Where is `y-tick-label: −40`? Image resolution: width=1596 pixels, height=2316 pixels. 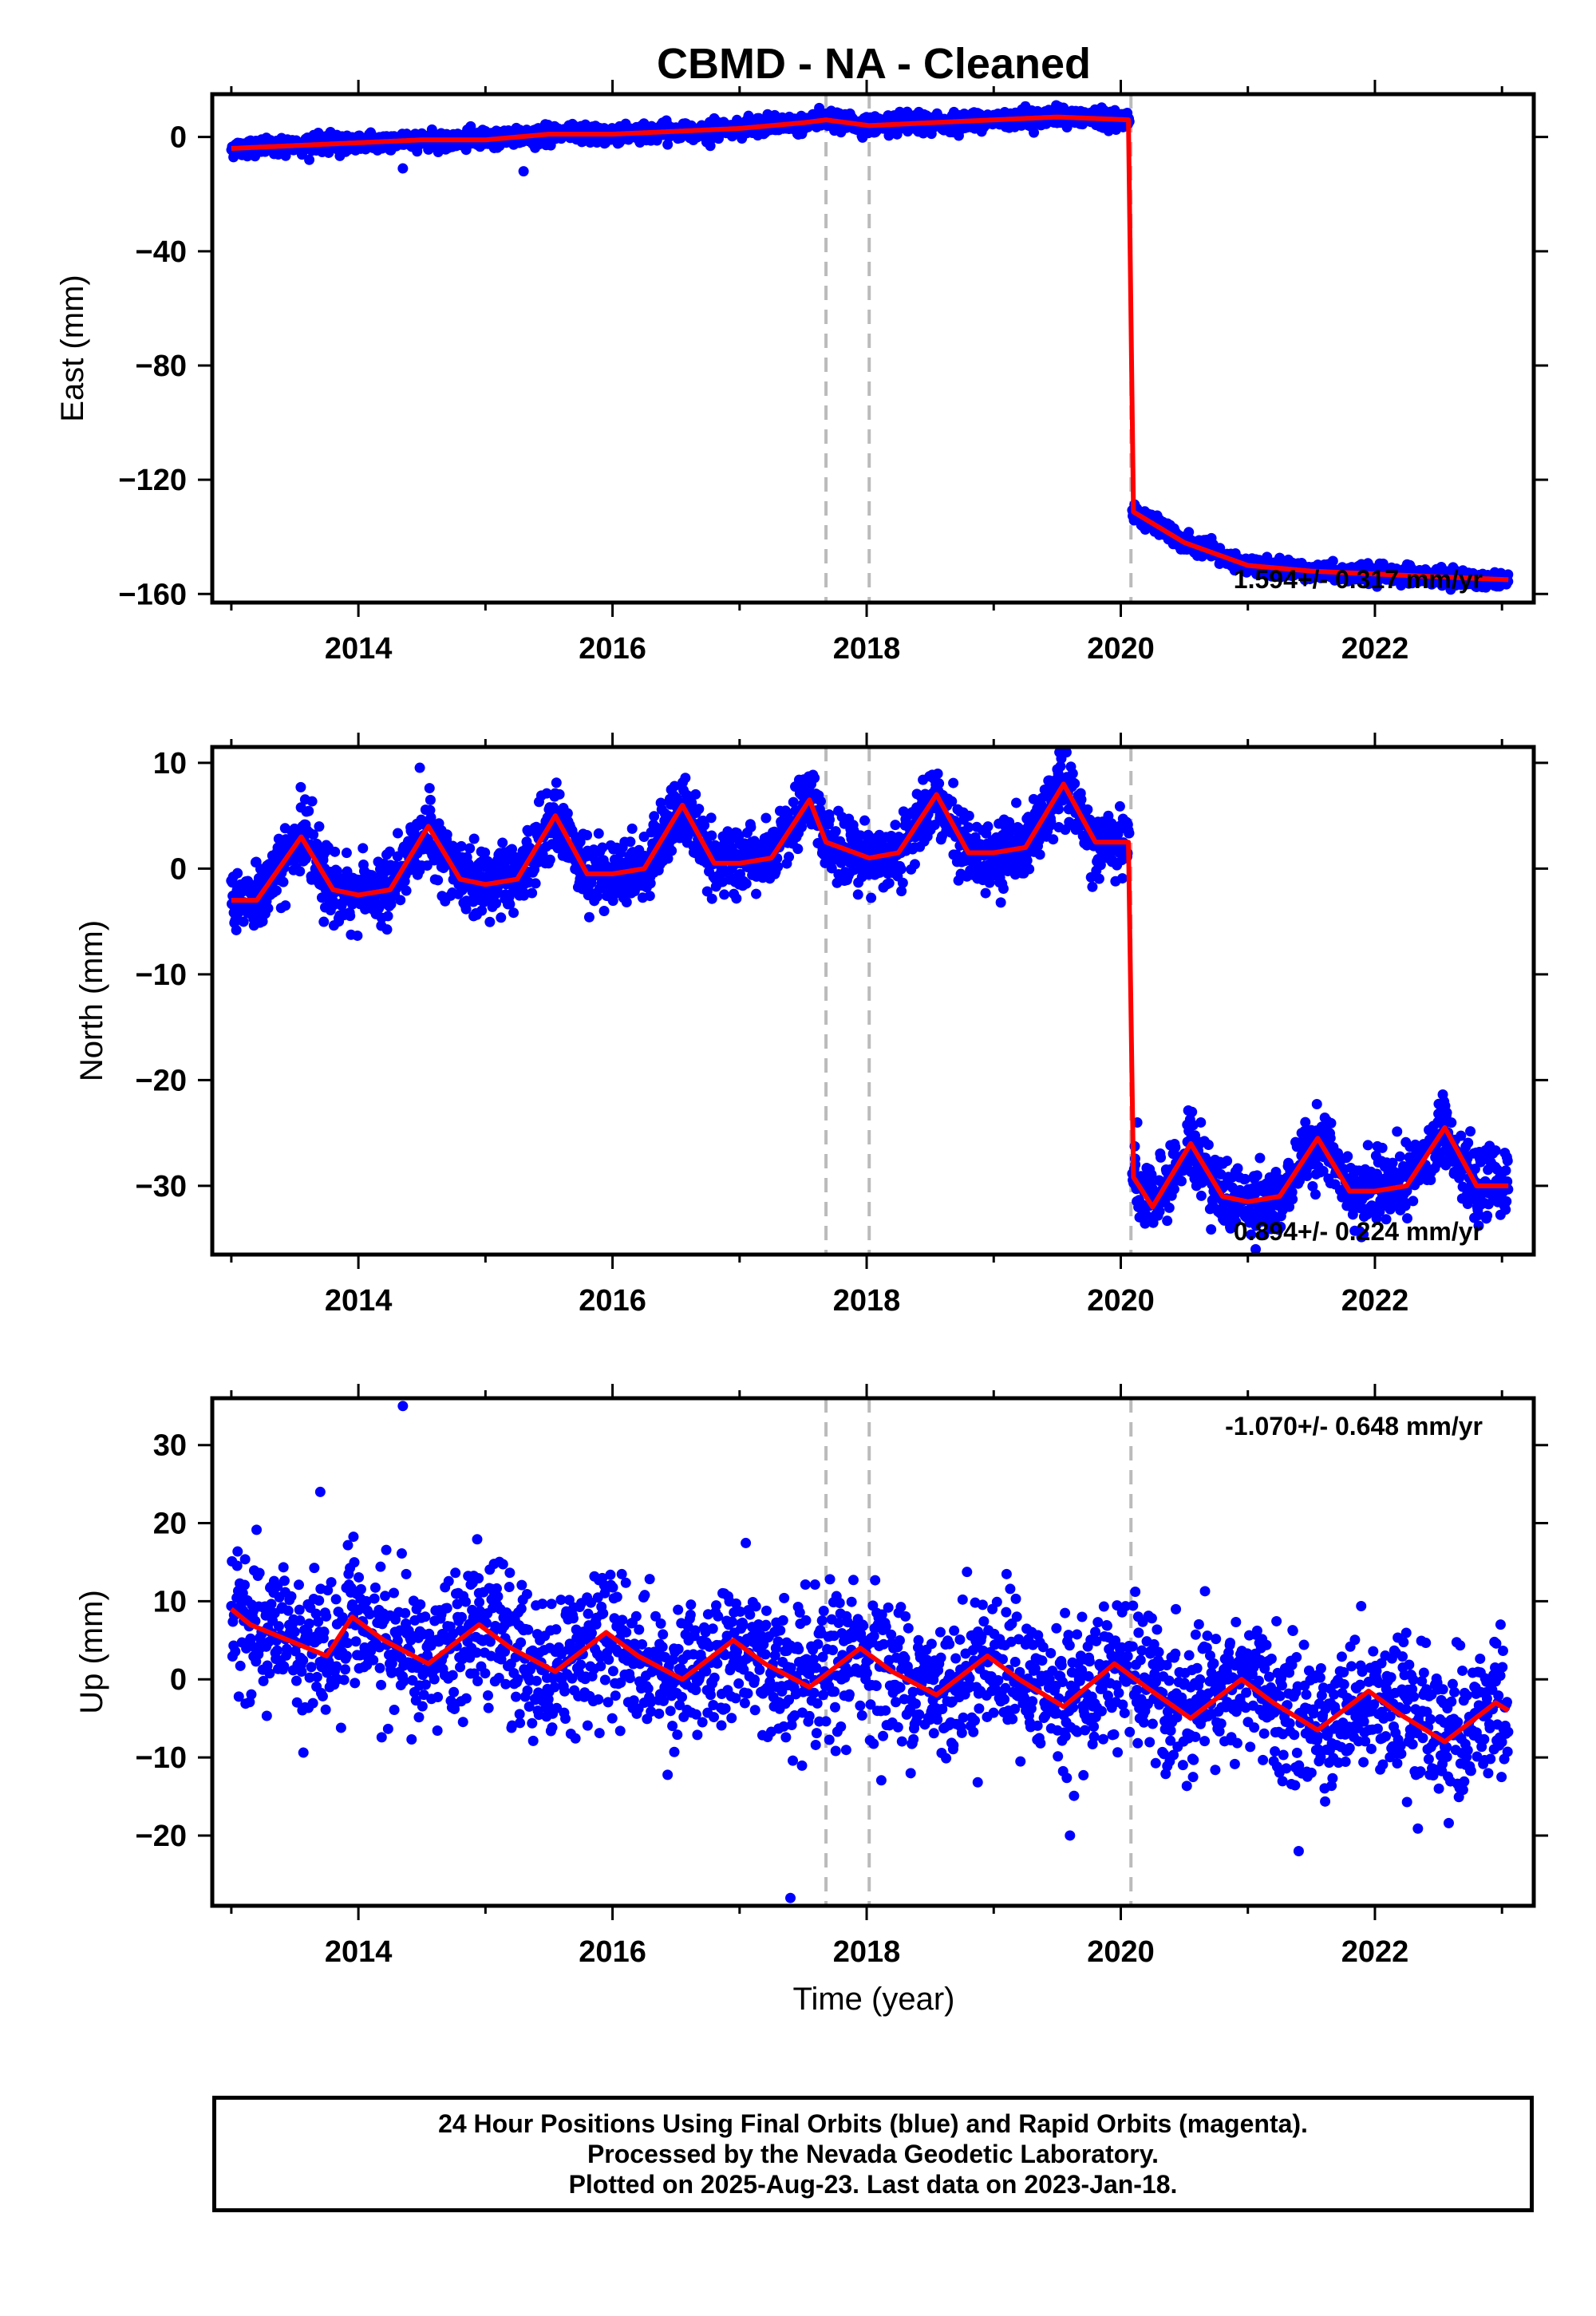
y-tick-label: −40 is located at coordinates (161, 252).